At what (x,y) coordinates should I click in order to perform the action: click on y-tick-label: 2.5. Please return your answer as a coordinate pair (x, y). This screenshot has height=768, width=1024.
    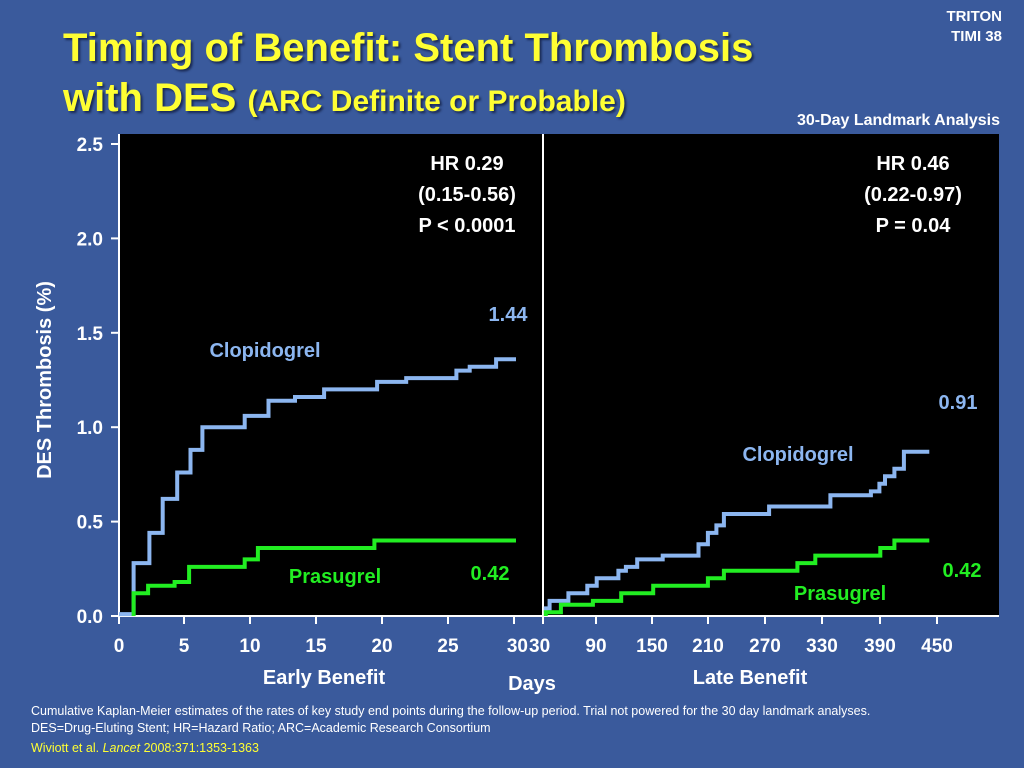
    Looking at the image, I should click on (90, 145).